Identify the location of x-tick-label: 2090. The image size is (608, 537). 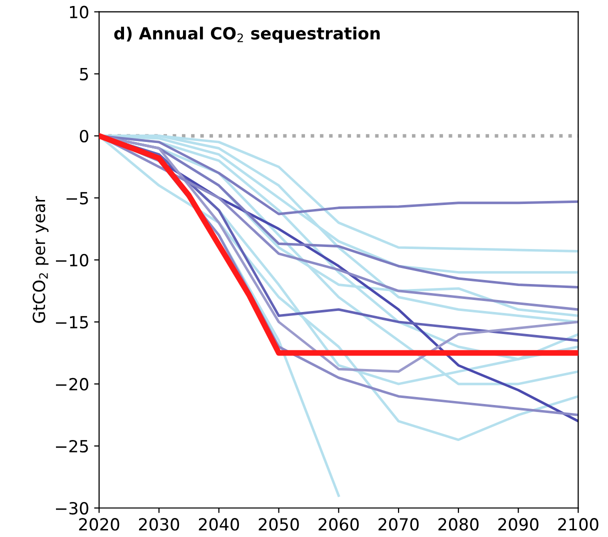
(518, 524).